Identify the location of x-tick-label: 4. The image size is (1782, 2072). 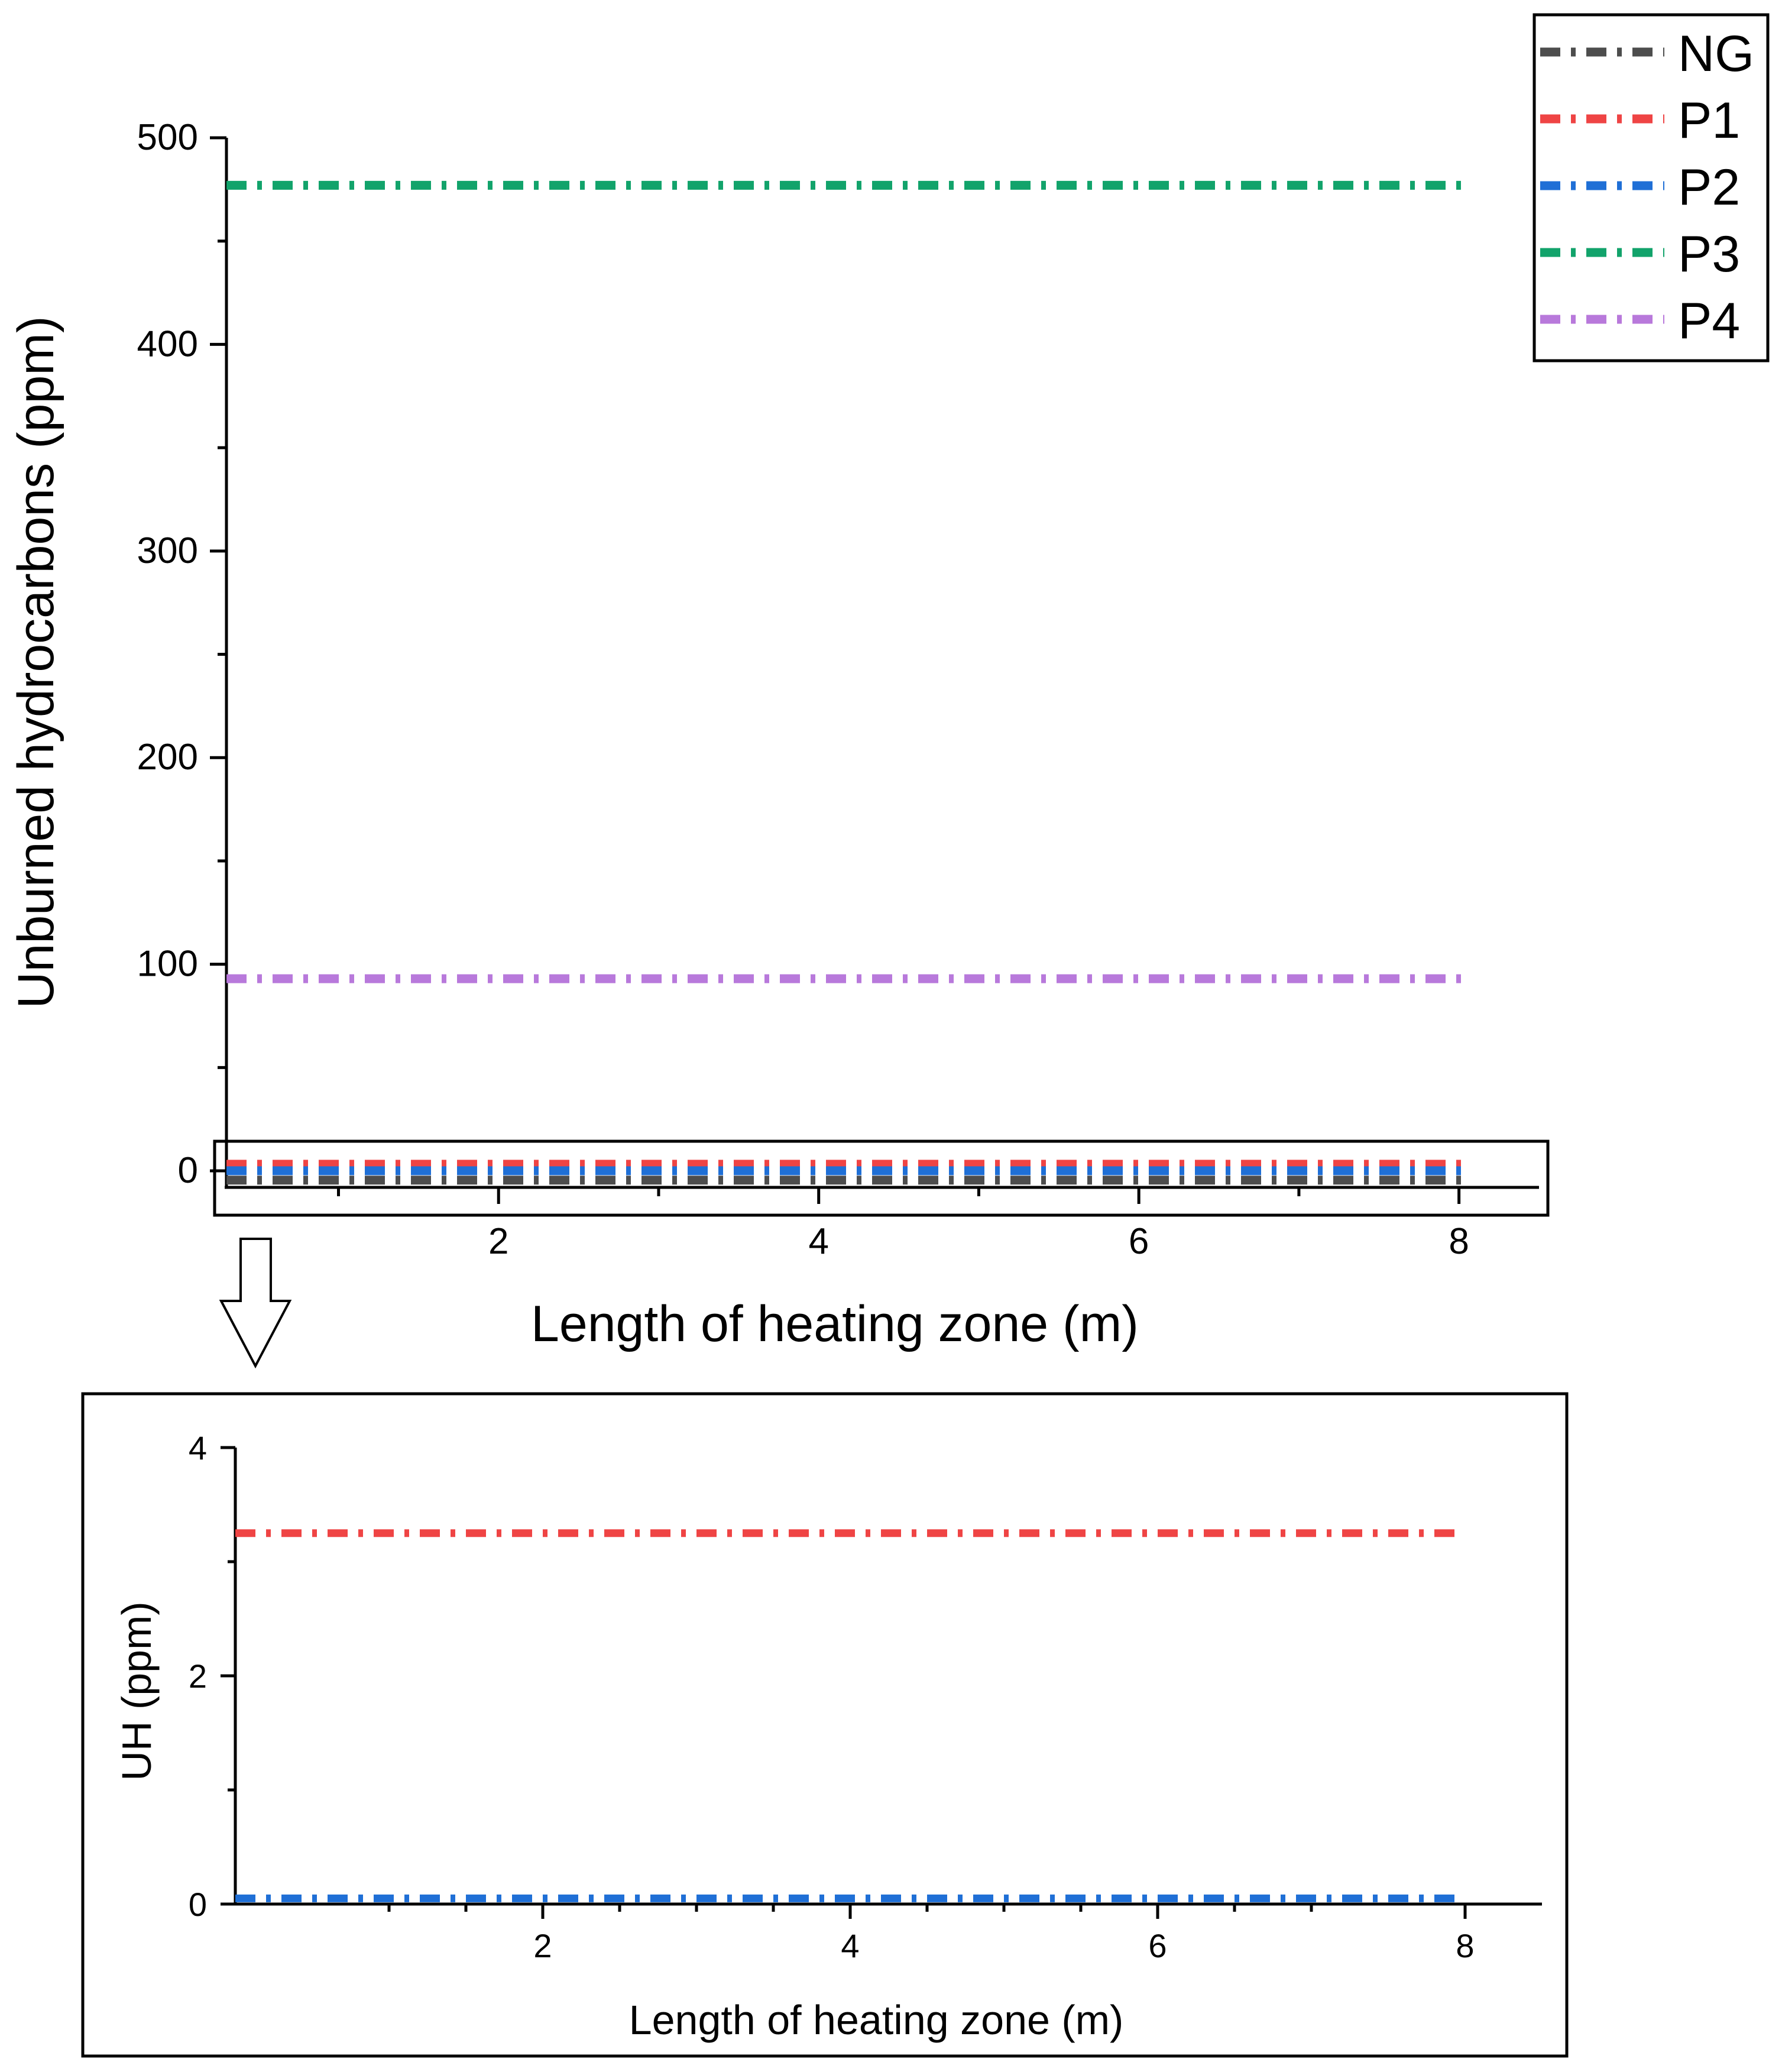
(818, 1241).